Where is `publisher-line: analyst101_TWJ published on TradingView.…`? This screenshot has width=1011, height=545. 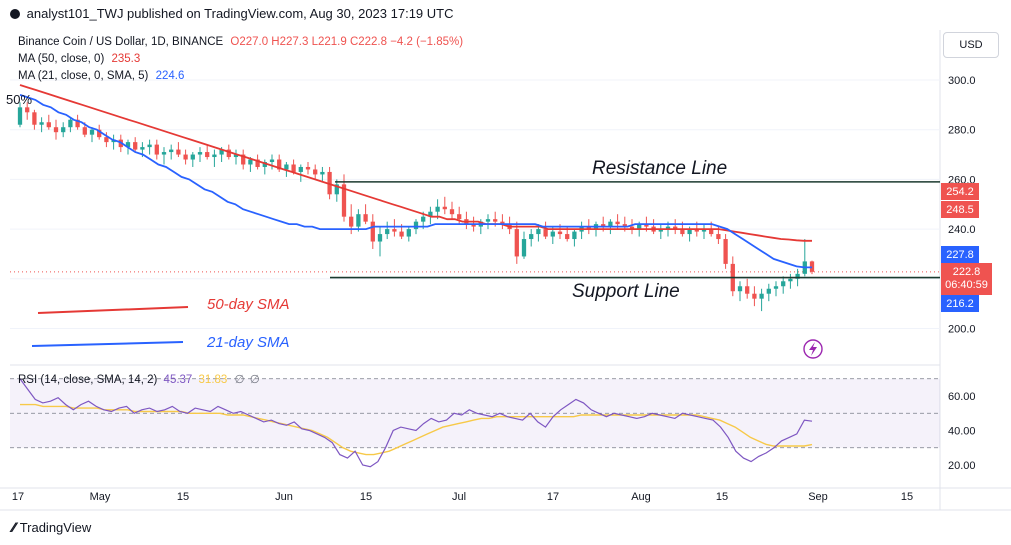 publisher-line: analyst101_TWJ published on TradingView.… is located at coordinates (231, 13).